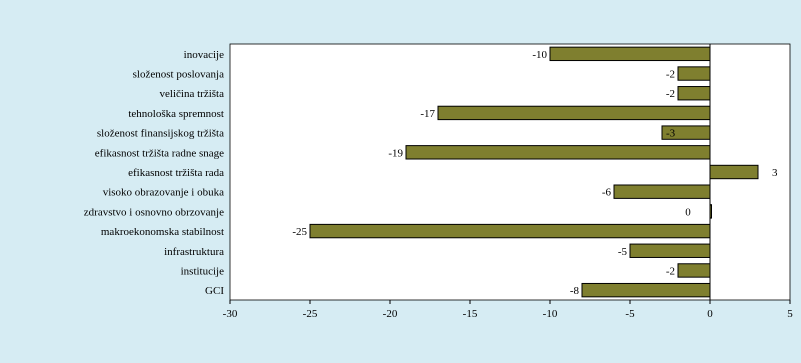  Describe the element at coordinates (390, 314) in the screenshot. I see `x-tick-label-2: -20` at that location.